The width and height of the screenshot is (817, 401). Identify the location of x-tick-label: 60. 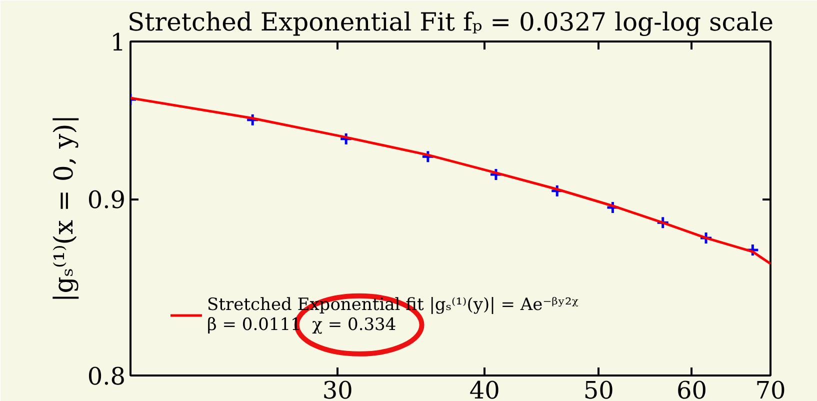
(692, 388).